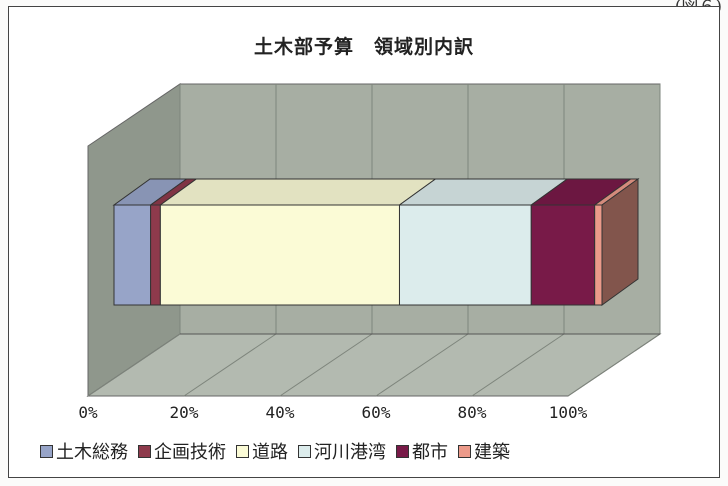 Image resolution: width=728 pixels, height=486 pixels. I want to click on legend-item: 建築, so click(484, 451).